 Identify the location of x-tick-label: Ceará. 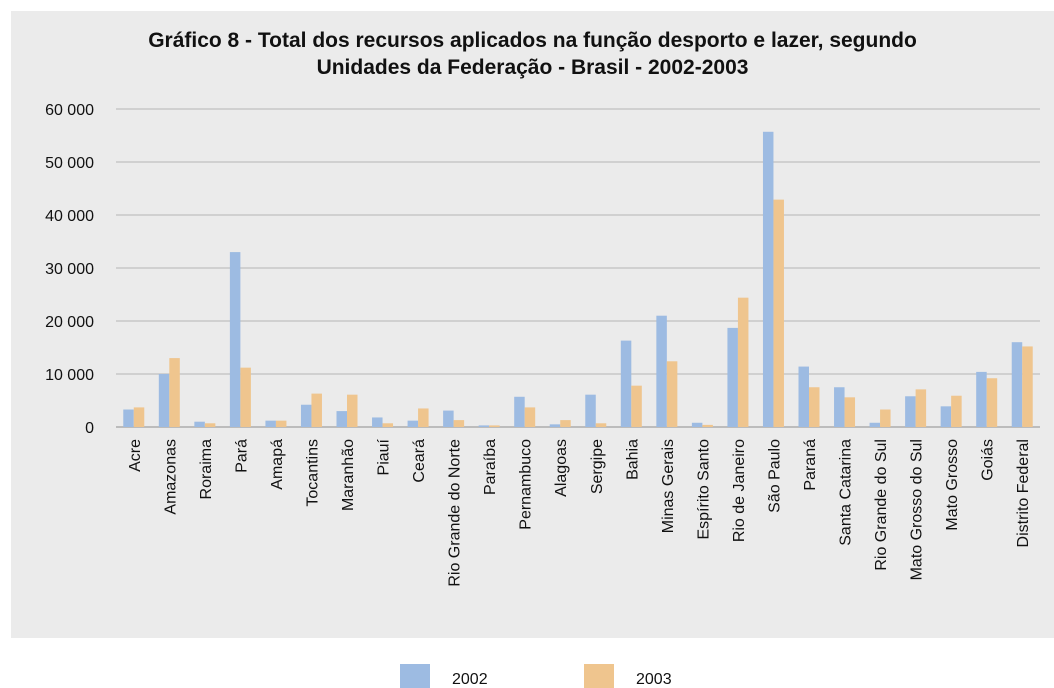
(419, 461).